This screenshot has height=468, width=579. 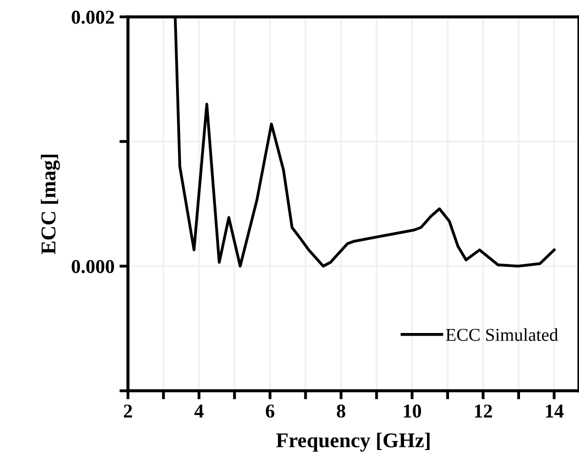 I want to click on legend-label: ECC Simulated, so click(x=502, y=334).